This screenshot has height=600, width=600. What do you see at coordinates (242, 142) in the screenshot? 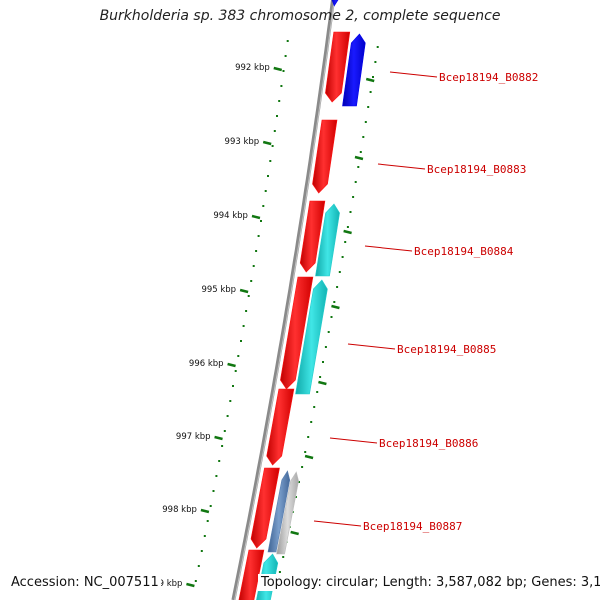
I see `kbp-tick-label: 993 kbp` at bounding box center [242, 142].